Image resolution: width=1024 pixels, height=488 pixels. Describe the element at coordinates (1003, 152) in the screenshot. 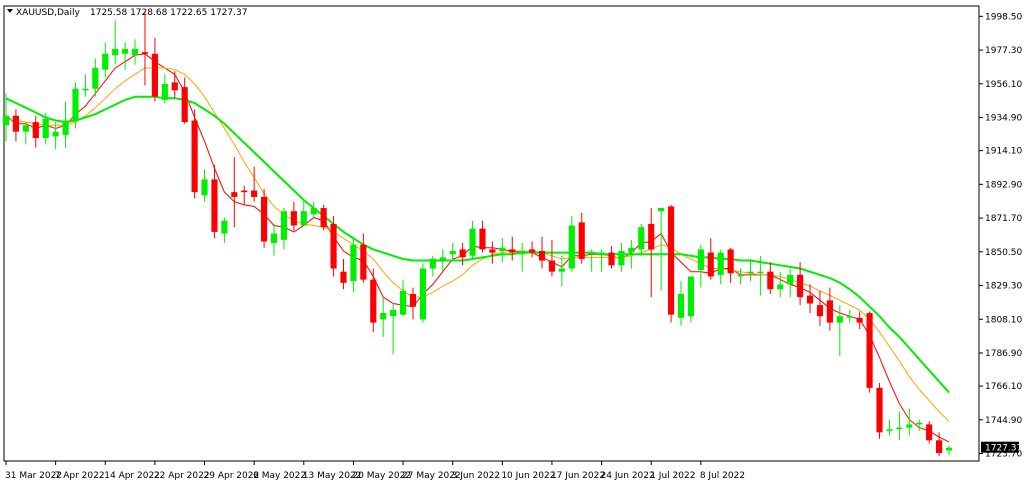

I see `price-tick-label: 1914.10` at that location.